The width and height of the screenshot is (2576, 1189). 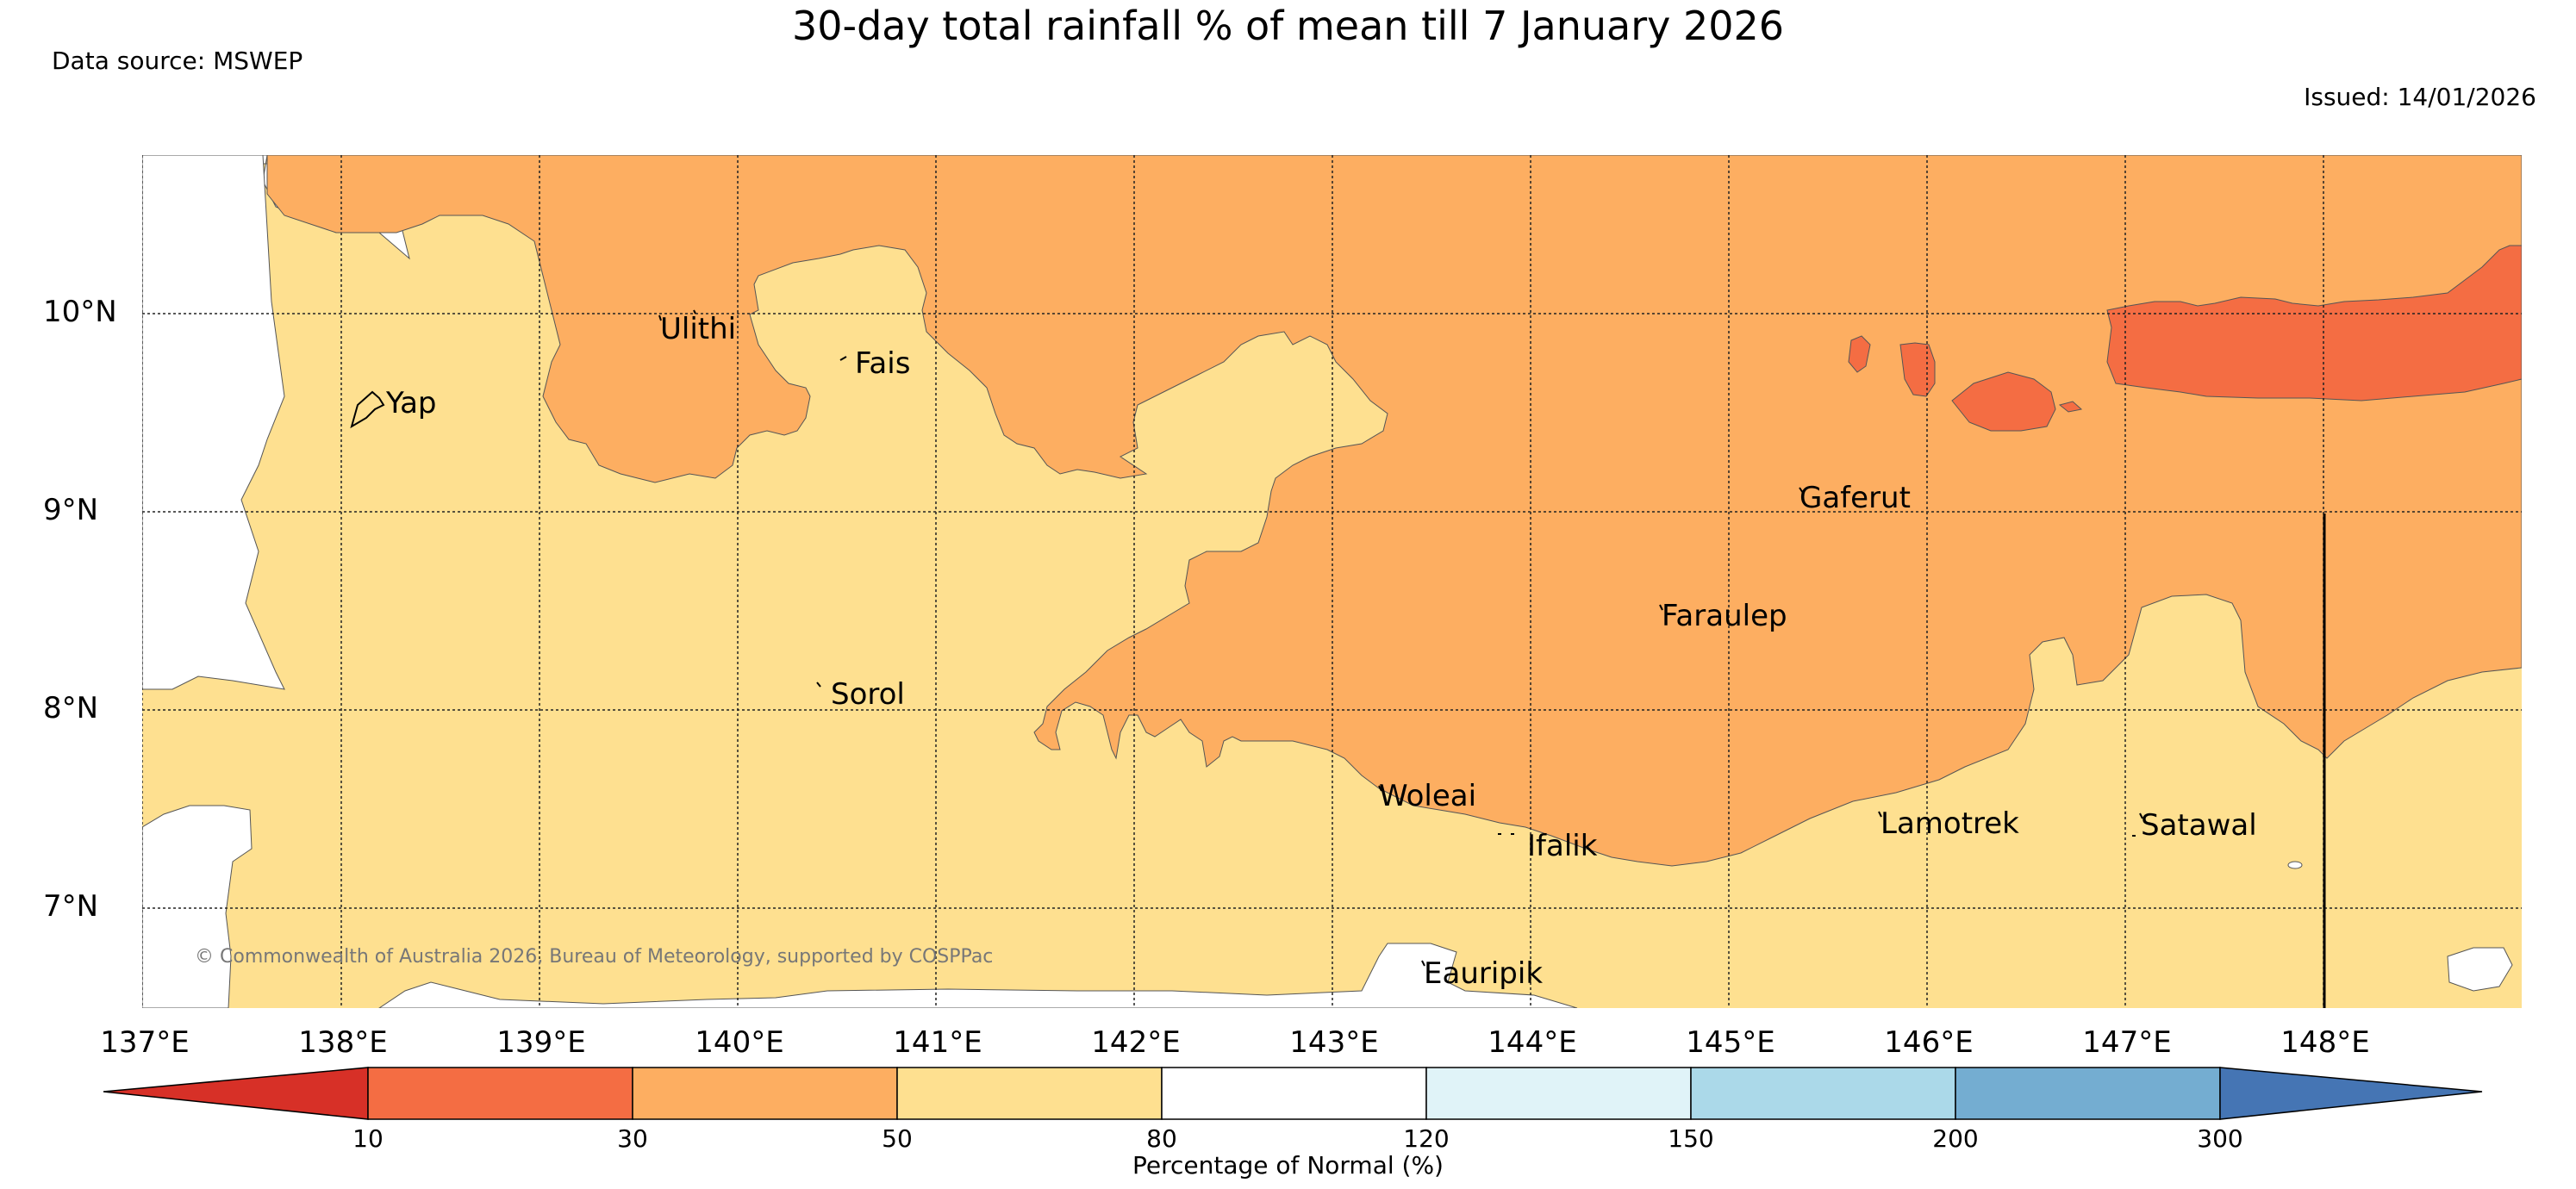 I want to click on issued-date-label: Issued: 14/01/2026, so click(x=2420, y=97).